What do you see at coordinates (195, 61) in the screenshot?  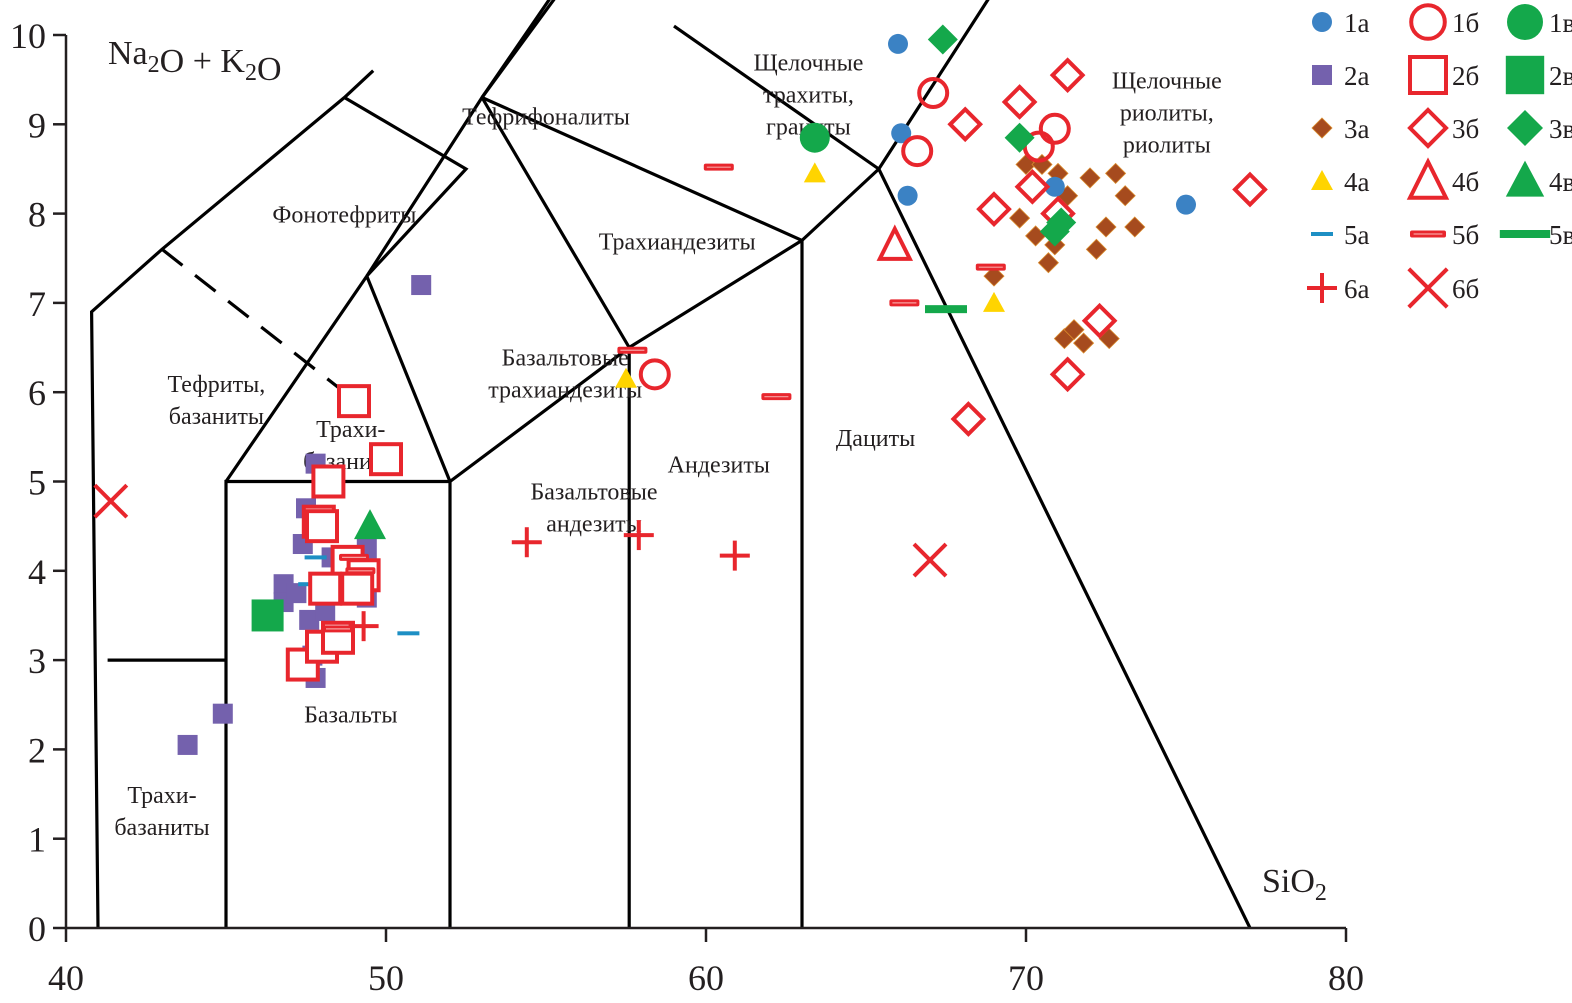 I see `y-axis-title: Na2O + K2O` at bounding box center [195, 61].